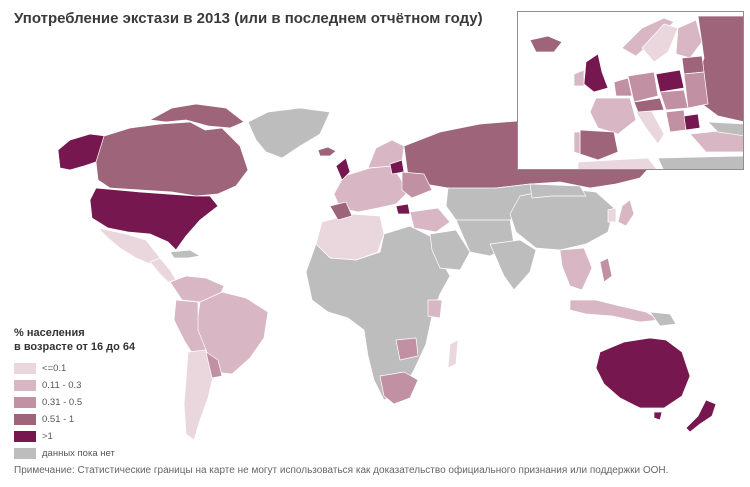 This screenshot has height=487, width=750. I want to click on europe-inset-svg, so click(636, 92).